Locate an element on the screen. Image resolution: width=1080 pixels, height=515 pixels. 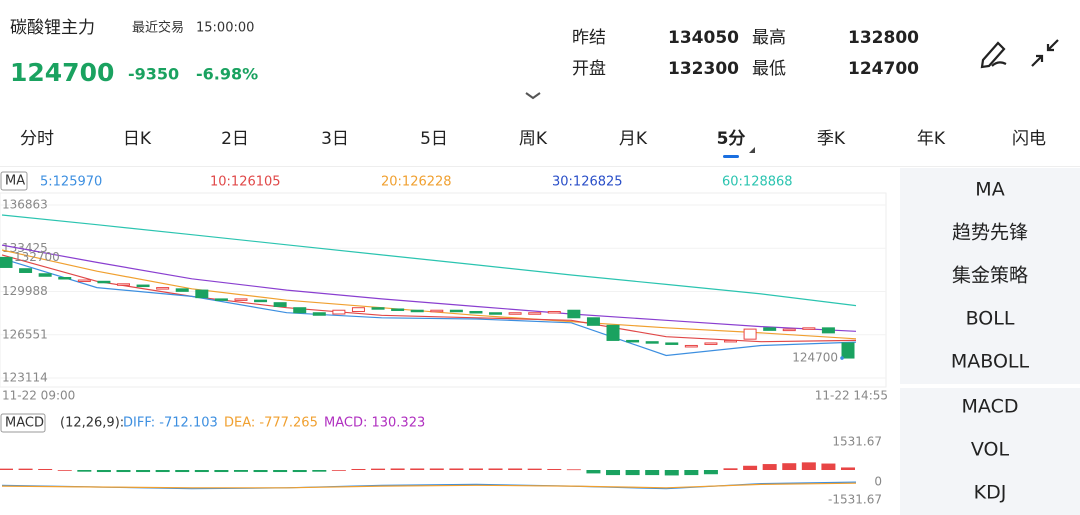
change-pct: -6.98% is located at coordinates (227, 74).